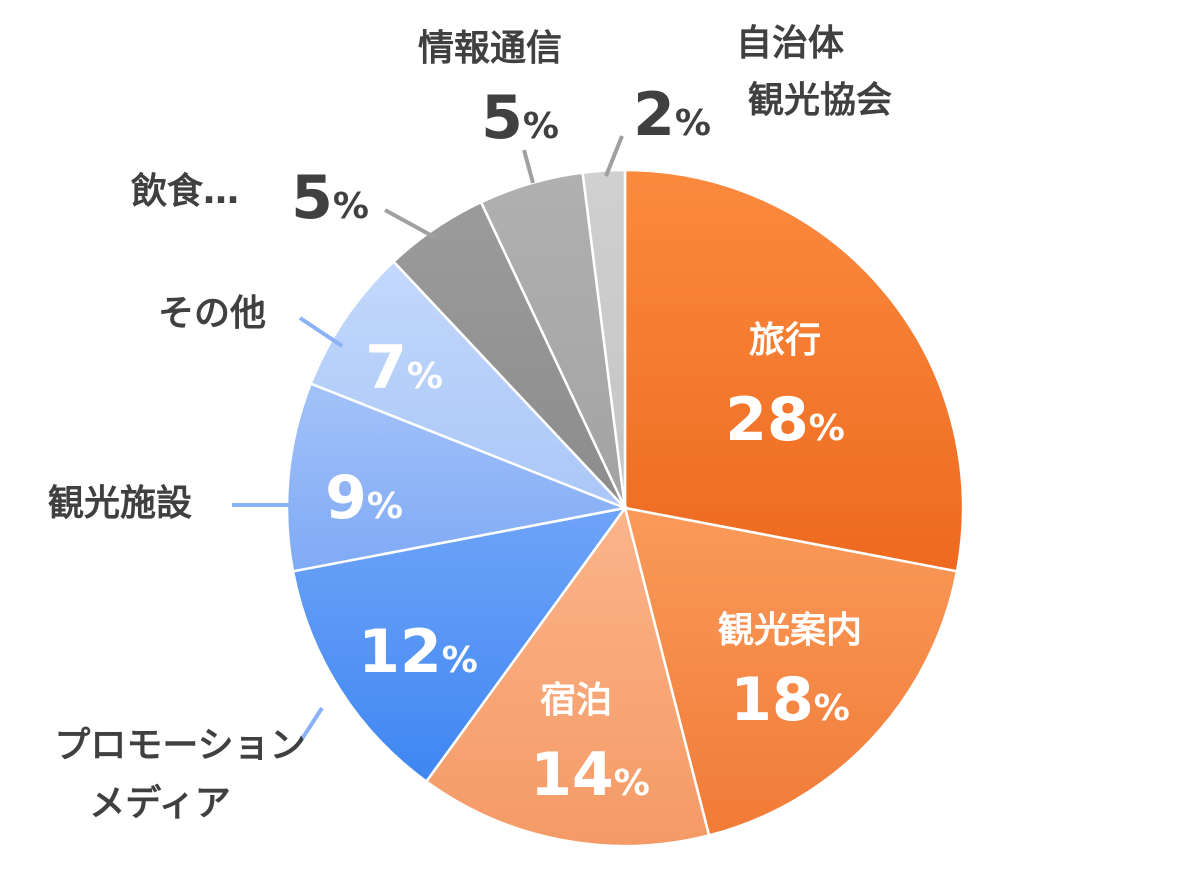 The height and width of the screenshot is (870, 1187). I want to click on slice-3-percent: 12%, so click(418, 652).